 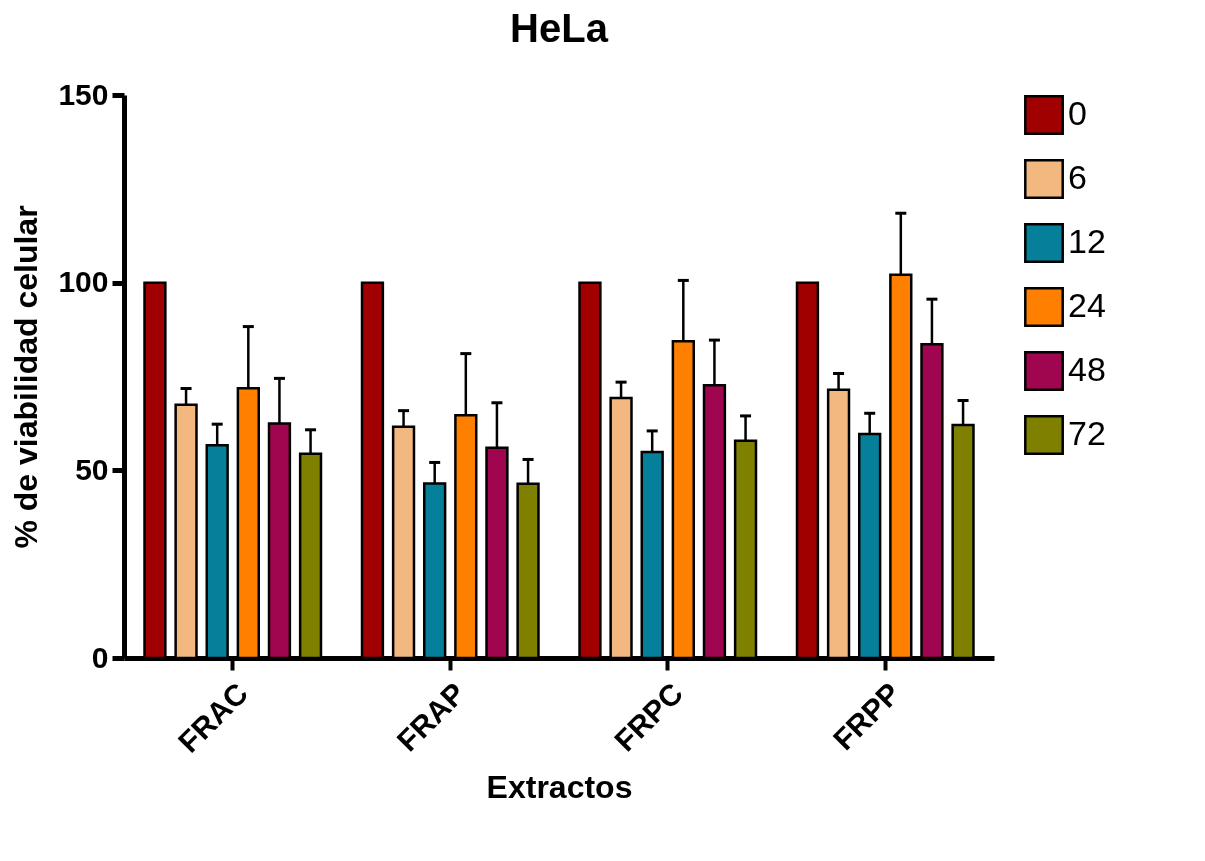 What do you see at coordinates (1087, 433) in the screenshot?
I see `legend-label: 72` at bounding box center [1087, 433].